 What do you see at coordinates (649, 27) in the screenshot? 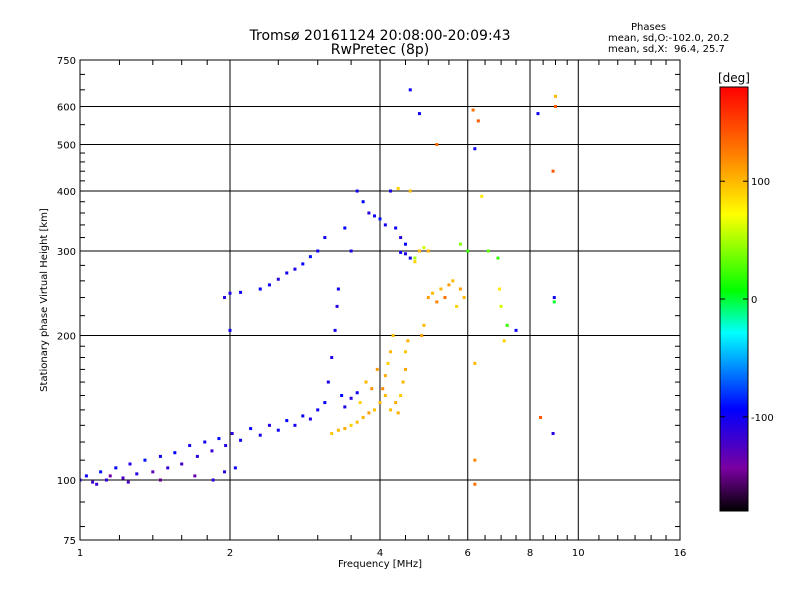
I see `phases-title: Phases` at bounding box center [649, 27].